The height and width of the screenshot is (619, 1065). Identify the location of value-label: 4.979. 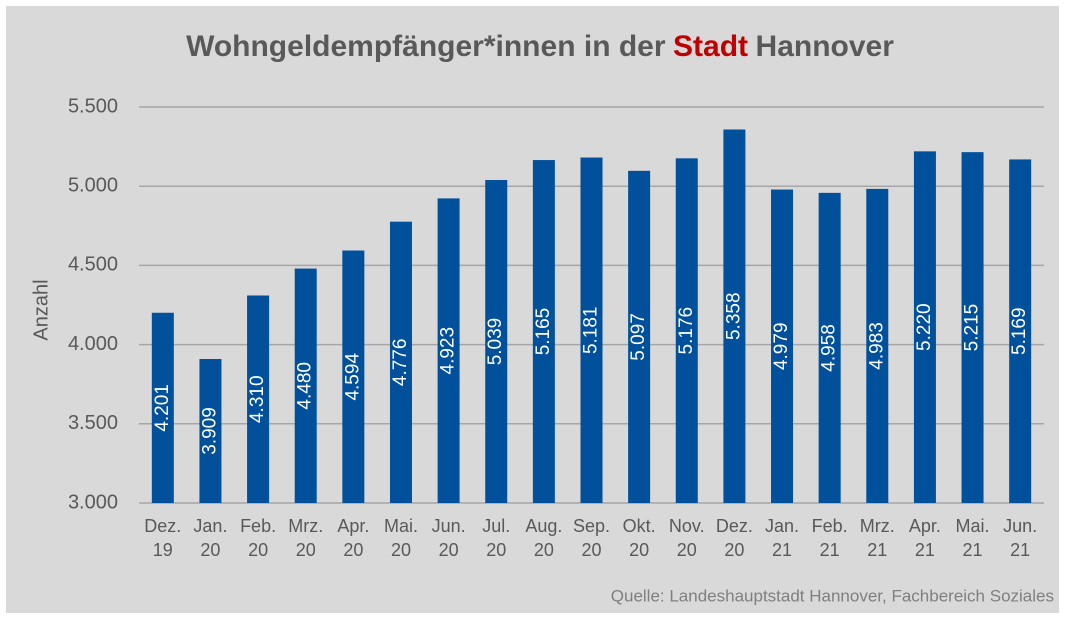
(781, 346).